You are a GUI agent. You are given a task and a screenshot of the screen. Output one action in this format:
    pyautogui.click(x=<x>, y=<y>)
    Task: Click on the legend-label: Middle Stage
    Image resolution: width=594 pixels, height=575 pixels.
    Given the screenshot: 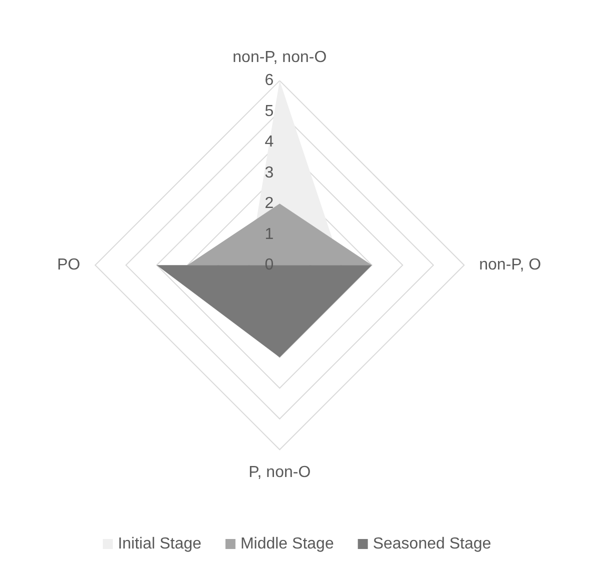 What is the action you would take?
    pyautogui.click(x=287, y=544)
    